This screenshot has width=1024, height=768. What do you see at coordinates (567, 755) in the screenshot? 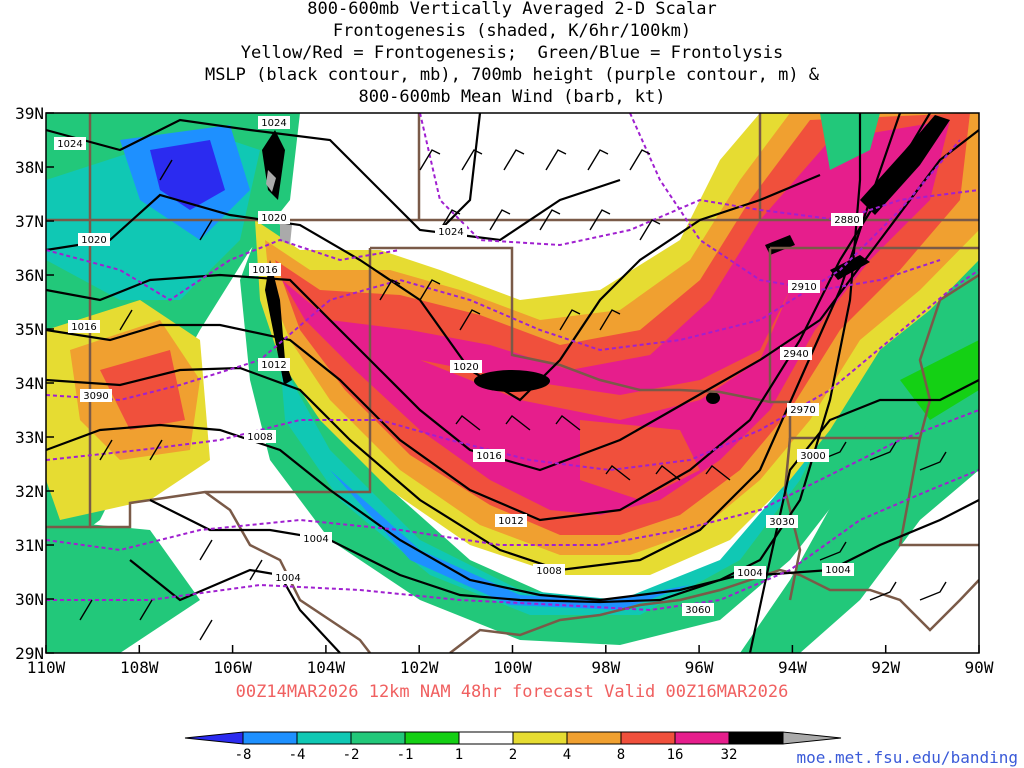
I see `colorbar-label: 4` at bounding box center [567, 755].